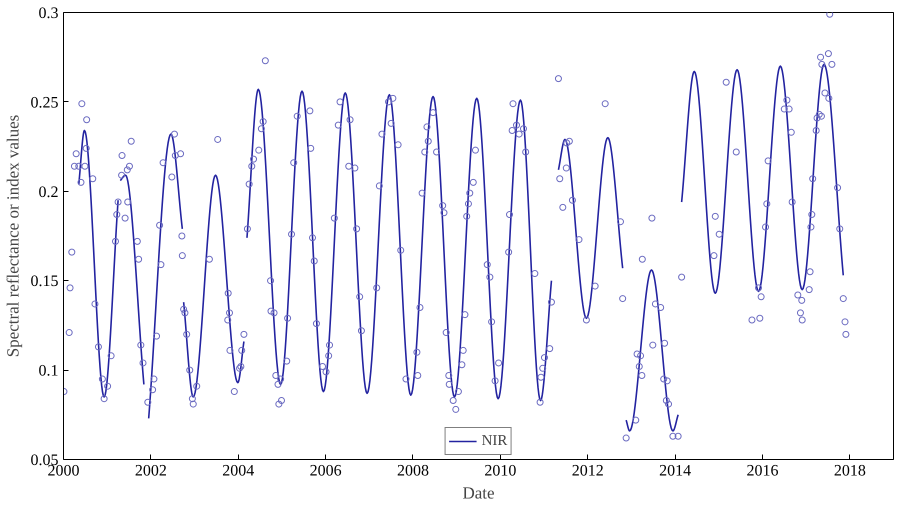 The width and height of the screenshot is (909, 511). I want to click on x-tick-label: 2014, so click(675, 471).